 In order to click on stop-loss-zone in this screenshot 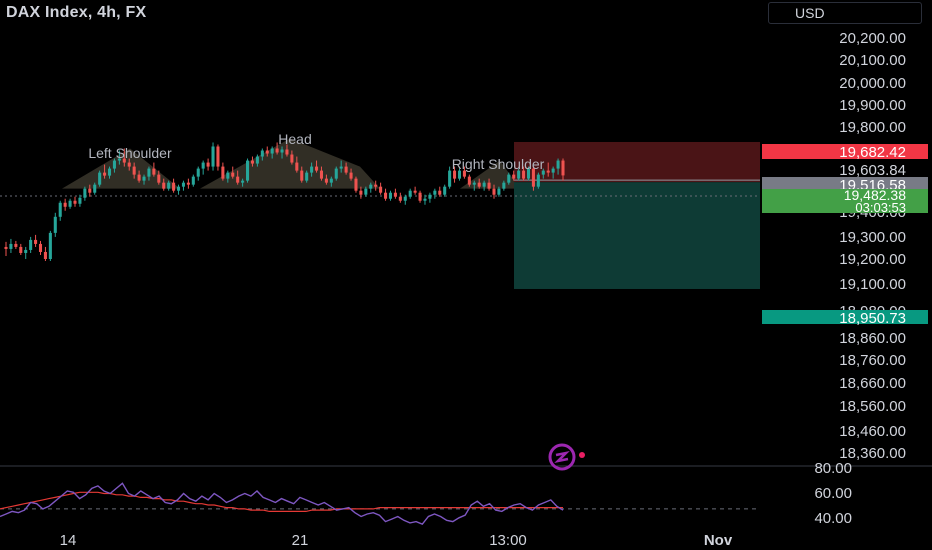, I will do `click(637, 162)`.